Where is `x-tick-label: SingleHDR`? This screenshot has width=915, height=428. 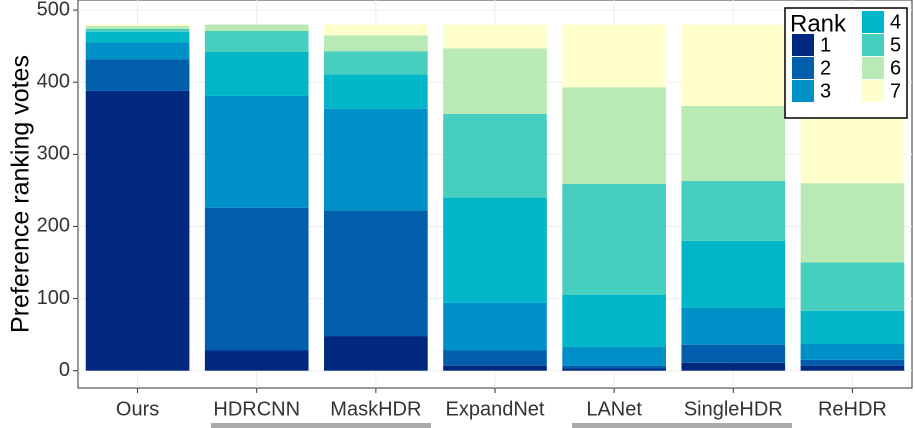 x-tick-label: SingleHDR is located at coordinates (733, 409).